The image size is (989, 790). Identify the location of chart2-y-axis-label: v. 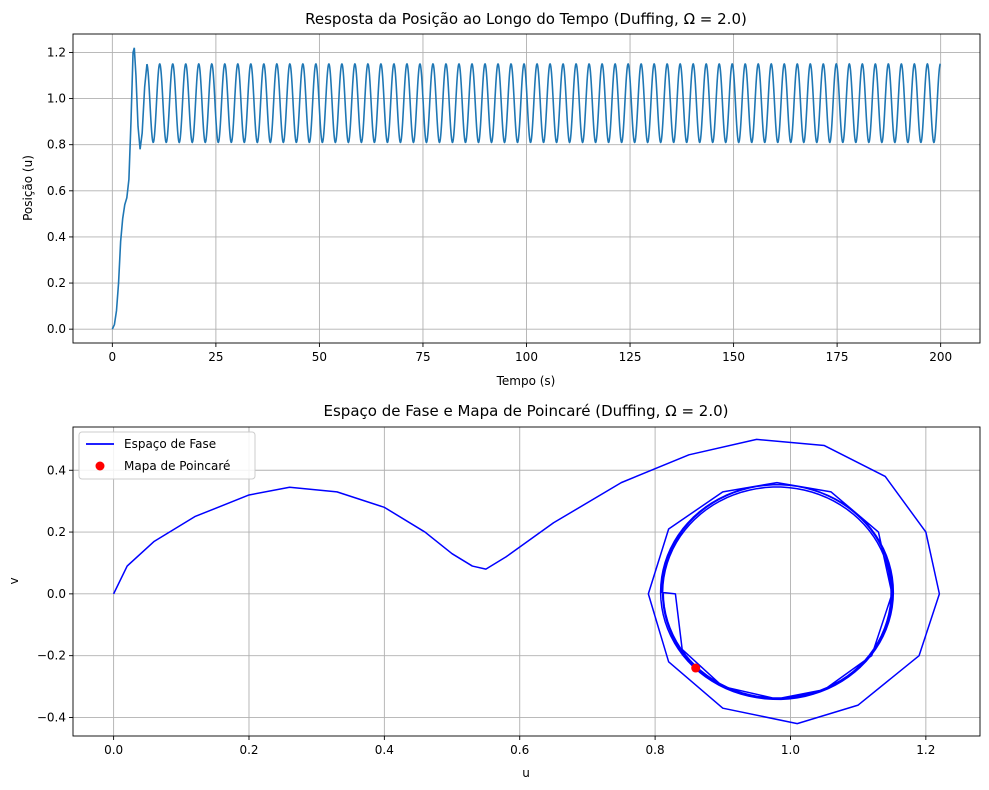
(14, 580).